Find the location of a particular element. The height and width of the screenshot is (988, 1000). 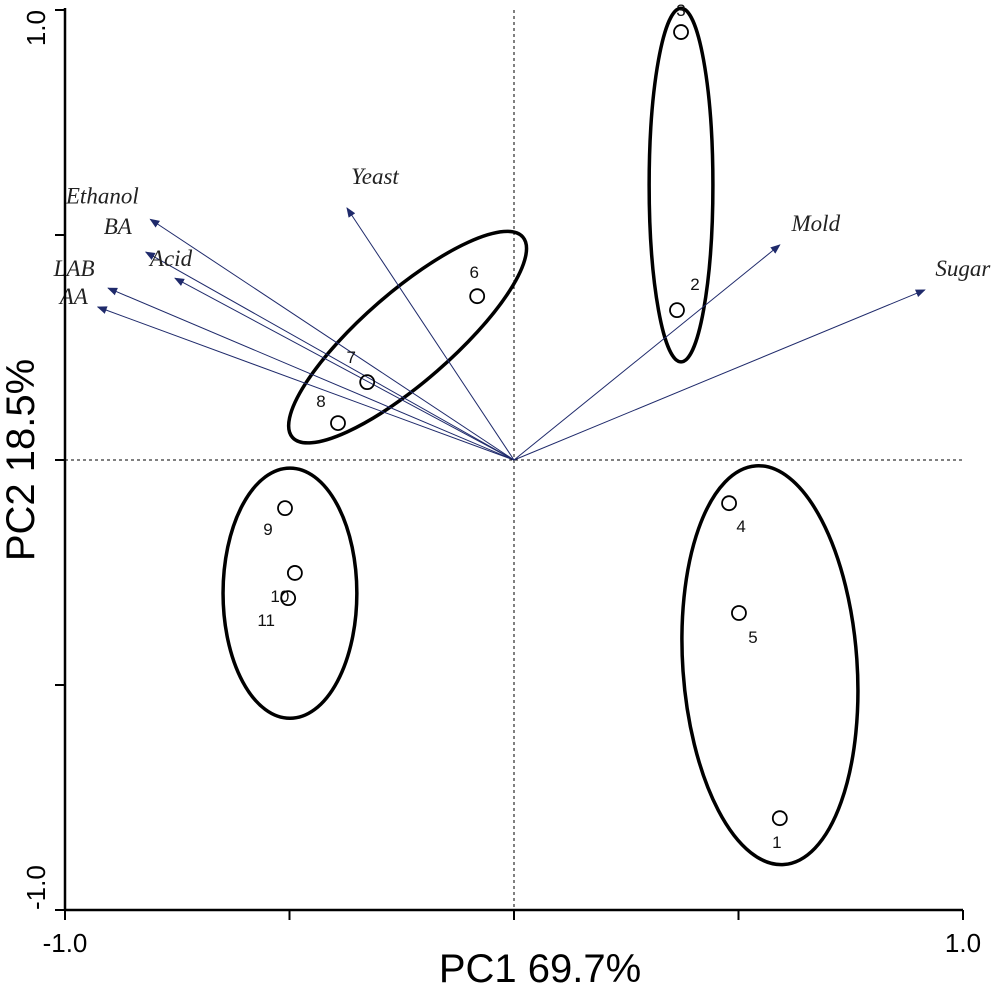

loading-label: Mold is located at coordinates (816, 223).